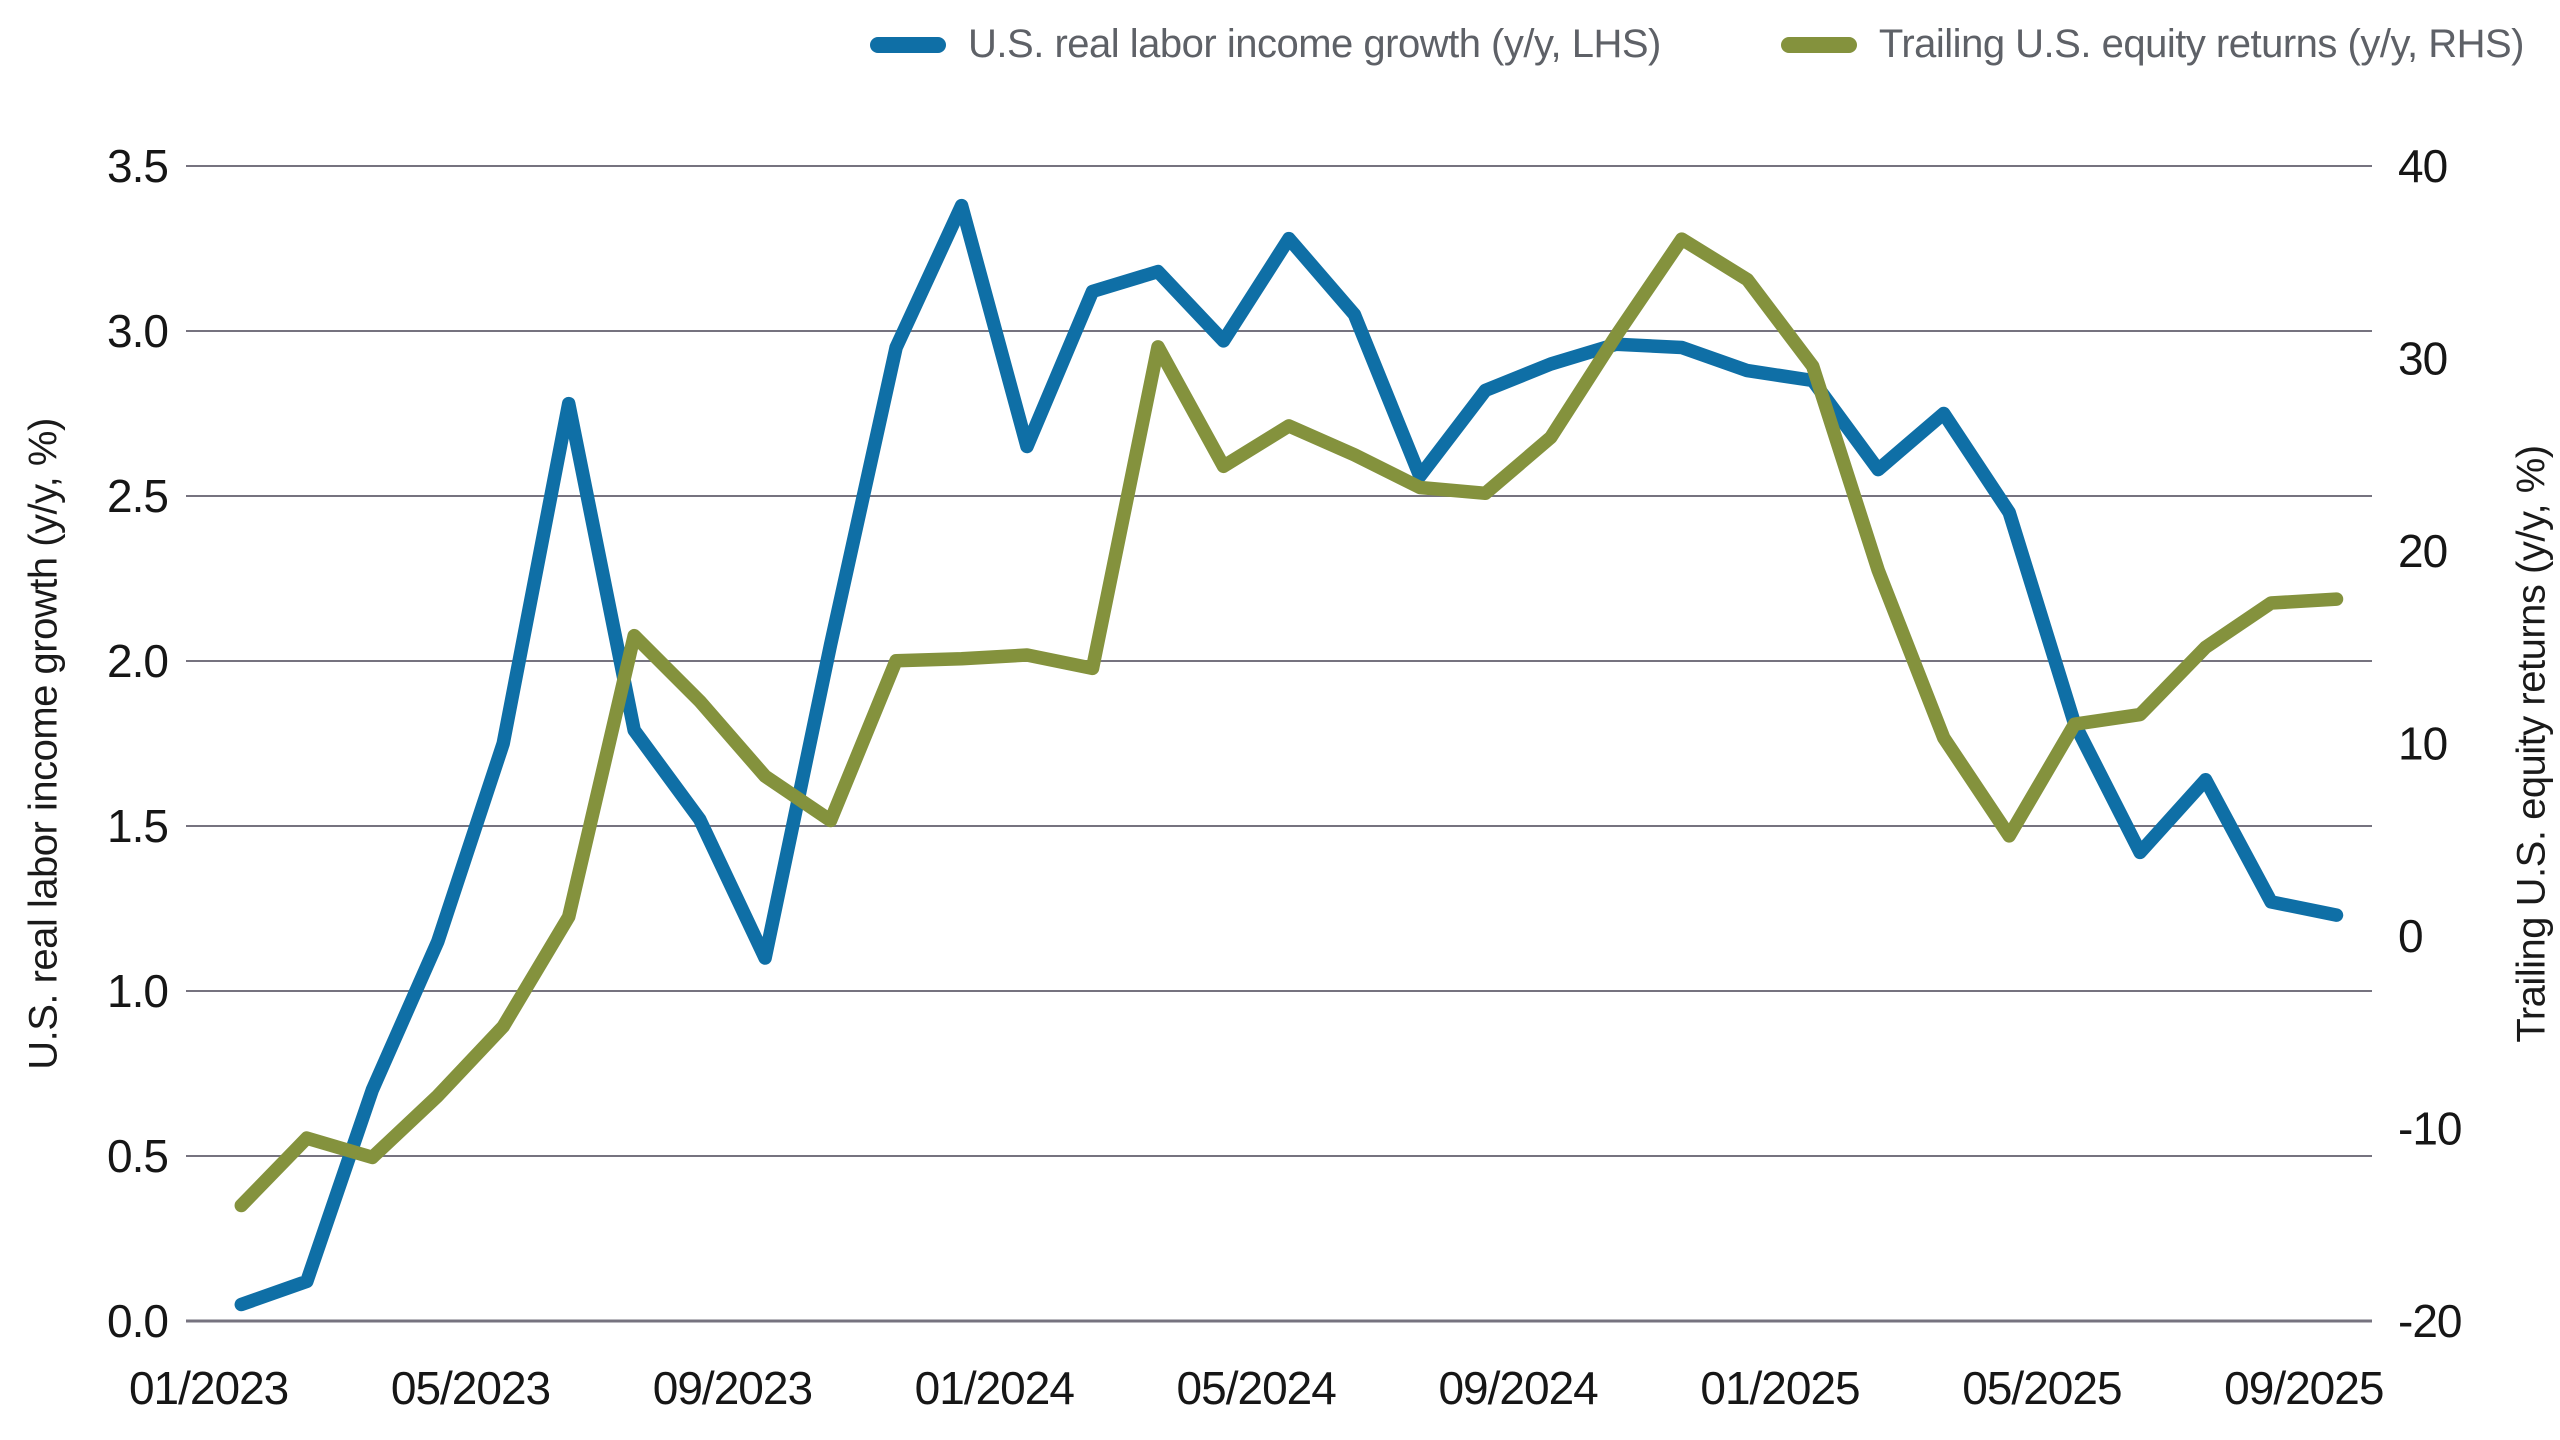 This screenshot has height=1440, width=2560. What do you see at coordinates (137, 826) in the screenshot?
I see `left-axis-tick-label: 1.5` at bounding box center [137, 826].